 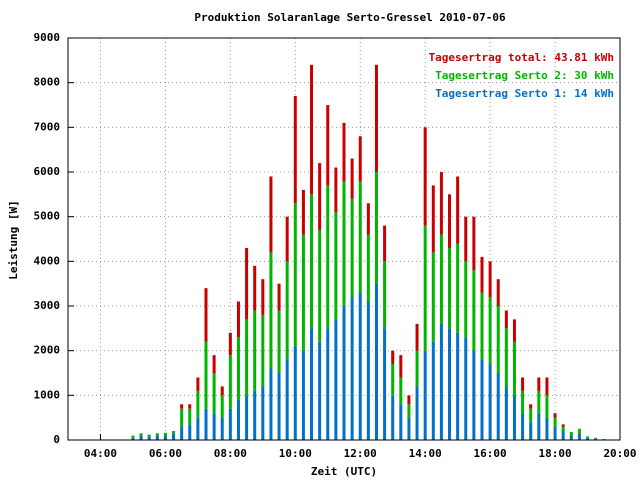 I want to click on legend-entry: Tagesertrag Serto 1: 14 kWh, so click(x=524, y=93).